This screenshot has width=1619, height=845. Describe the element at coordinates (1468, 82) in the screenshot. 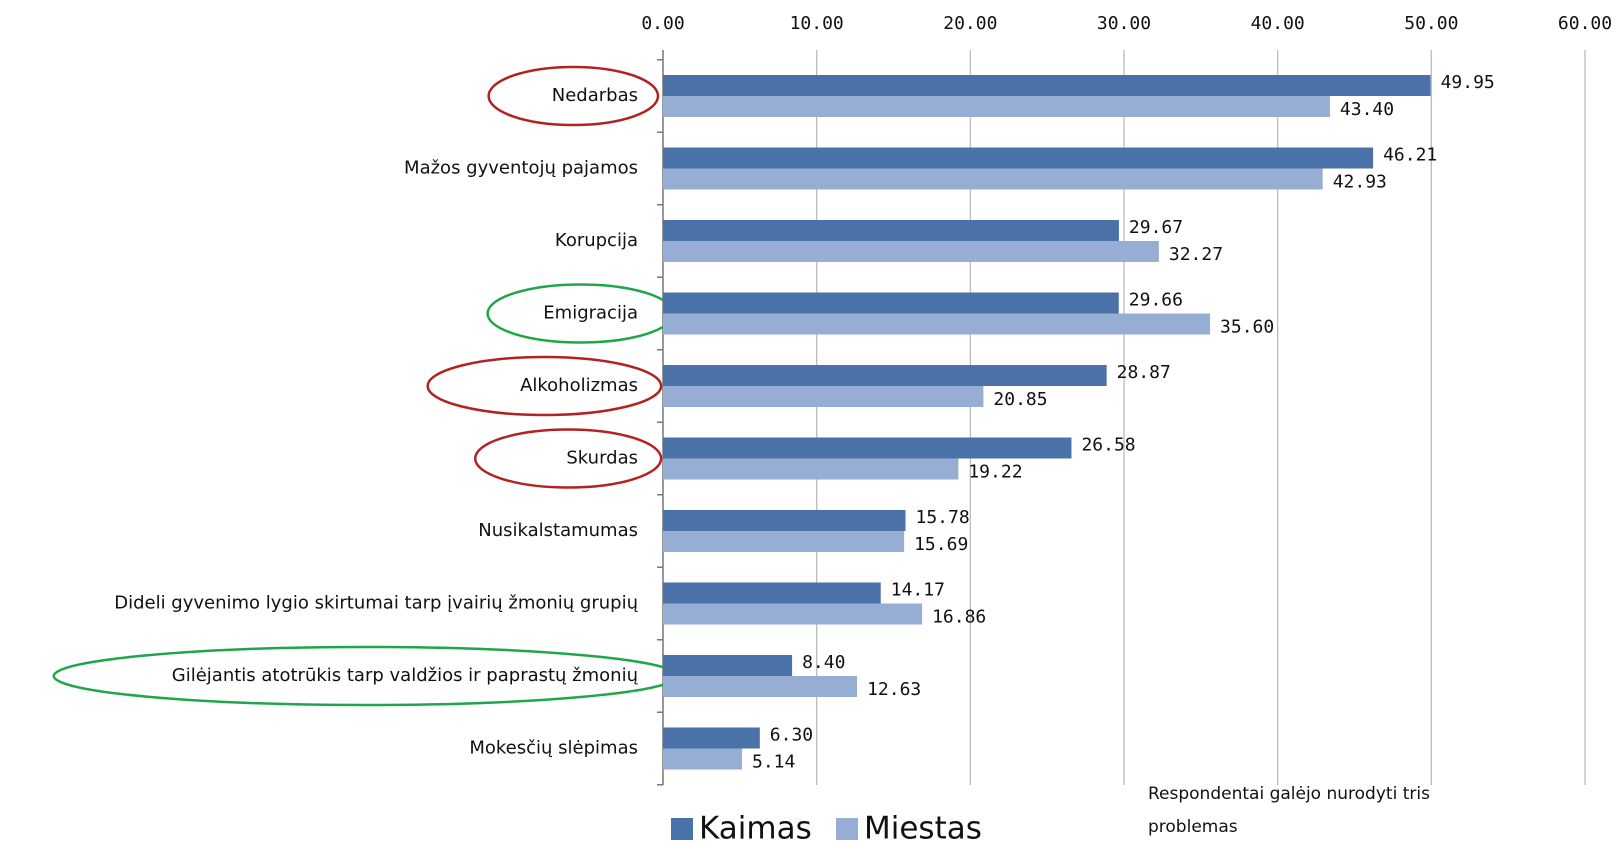

I see `value-label: 49.95` at that location.